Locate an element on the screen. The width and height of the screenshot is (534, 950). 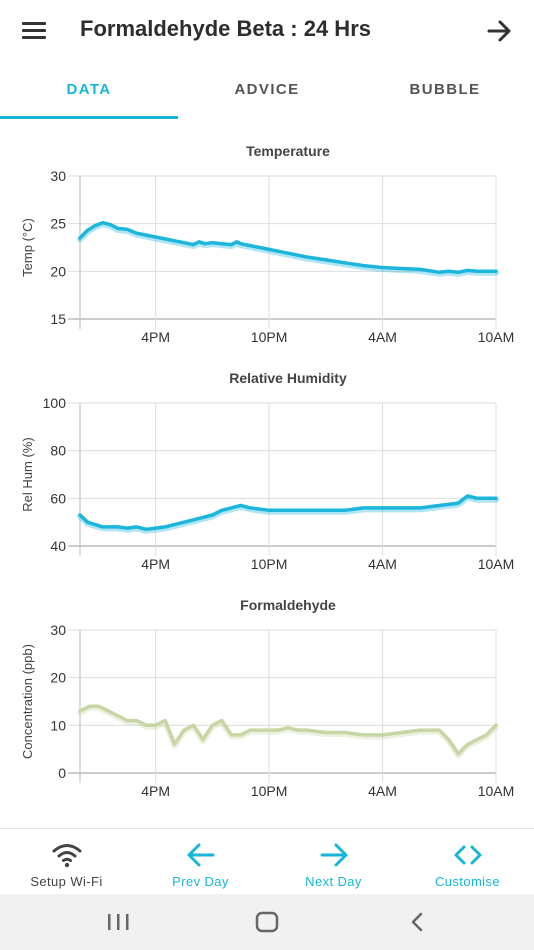
y-tick-label: 0 is located at coordinates (62, 773).